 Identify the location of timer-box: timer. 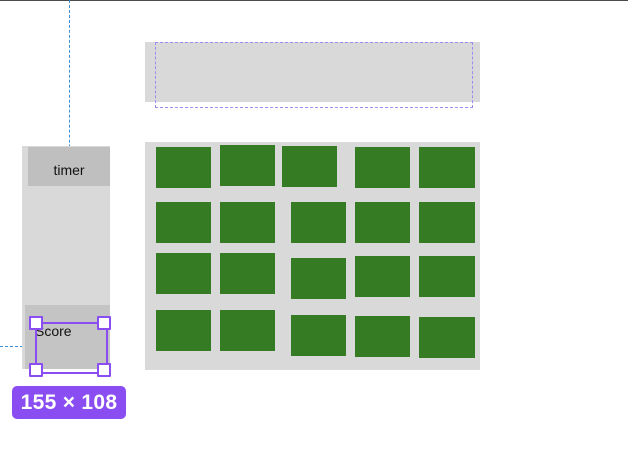
(69, 166).